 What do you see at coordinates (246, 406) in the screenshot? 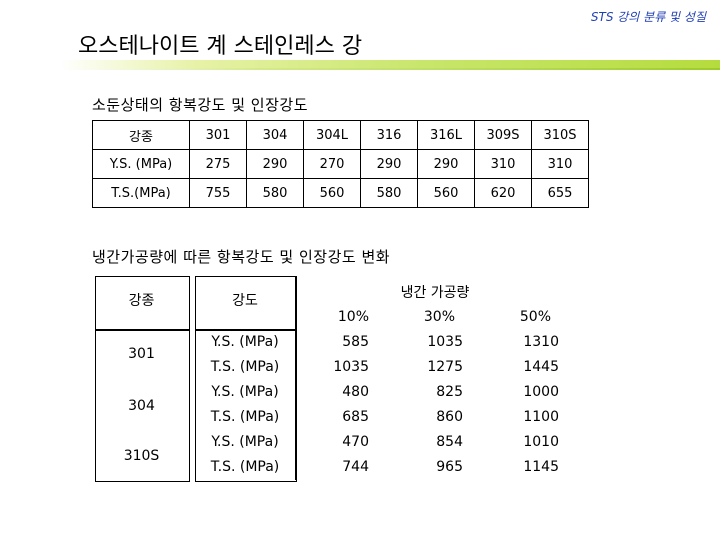
I see `strength-body-box` at bounding box center [246, 406].